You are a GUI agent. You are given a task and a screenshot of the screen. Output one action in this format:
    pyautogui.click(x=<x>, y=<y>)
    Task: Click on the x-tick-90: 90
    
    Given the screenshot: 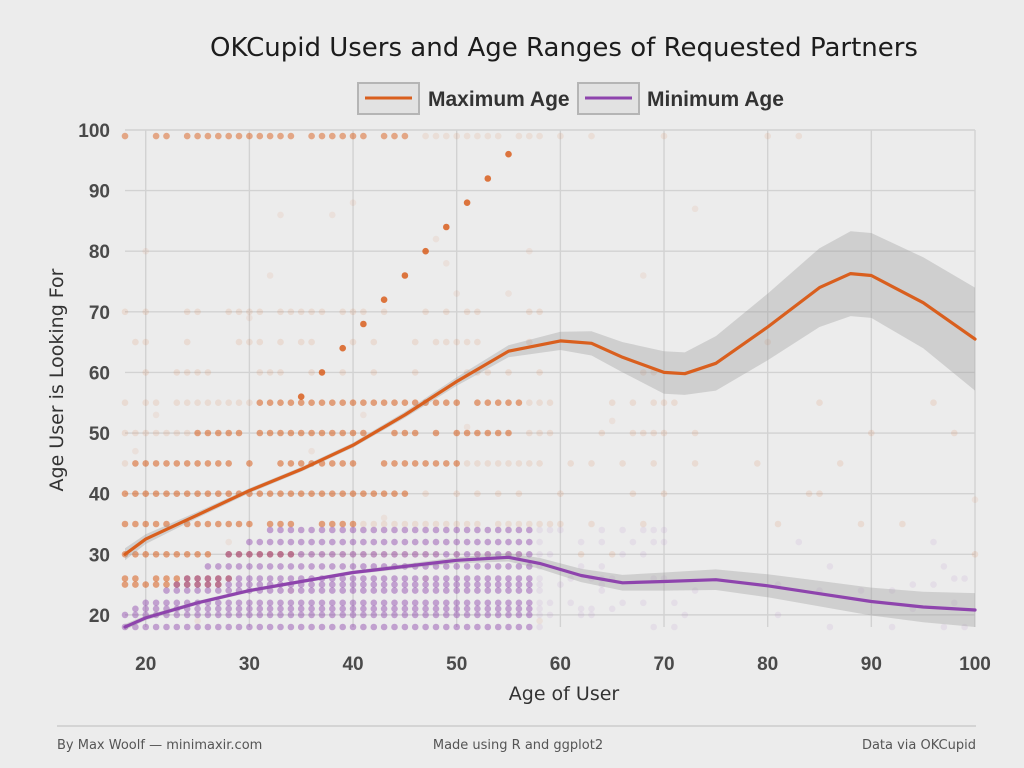 What is the action you would take?
    pyautogui.click(x=871, y=664)
    